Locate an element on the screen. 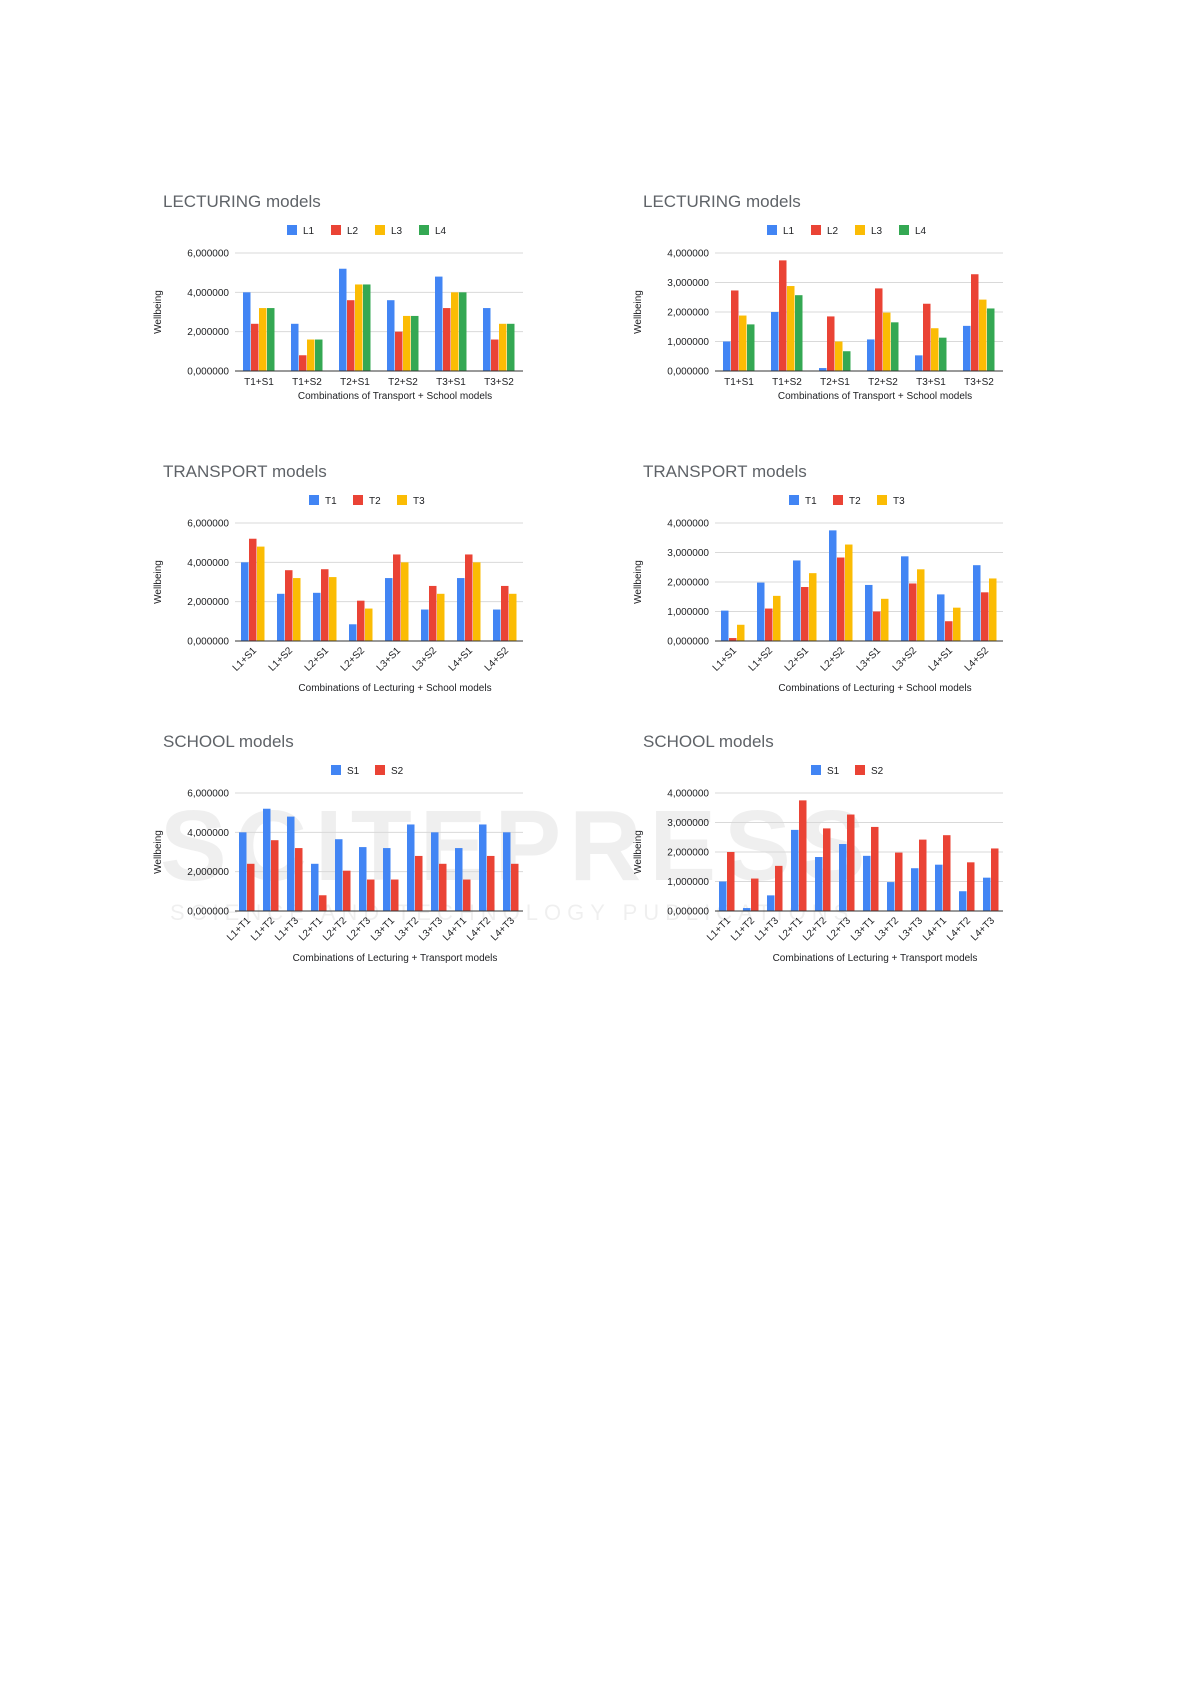 The width and height of the screenshot is (1191, 1684). y-tick-label: 3,000000 is located at coordinates (688, 283).